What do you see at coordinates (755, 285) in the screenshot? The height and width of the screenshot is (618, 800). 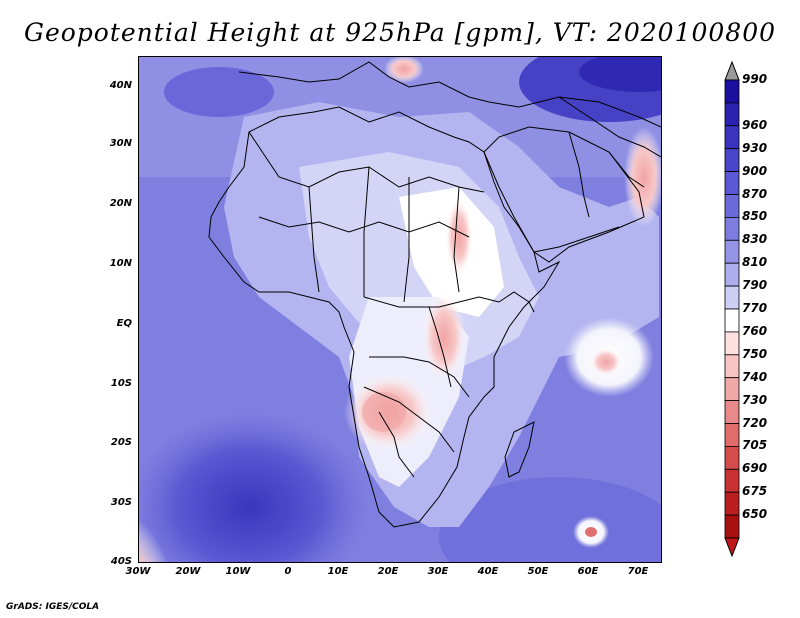 I see `colorbar-label: 790` at bounding box center [755, 285].